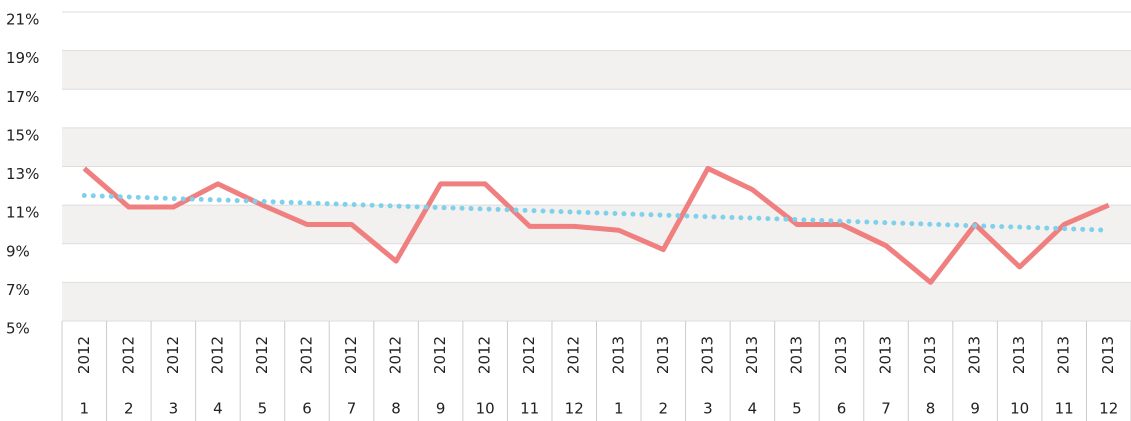  Describe the element at coordinates (22, 97) in the screenshot. I see `y-tick-label: 17%` at that location.